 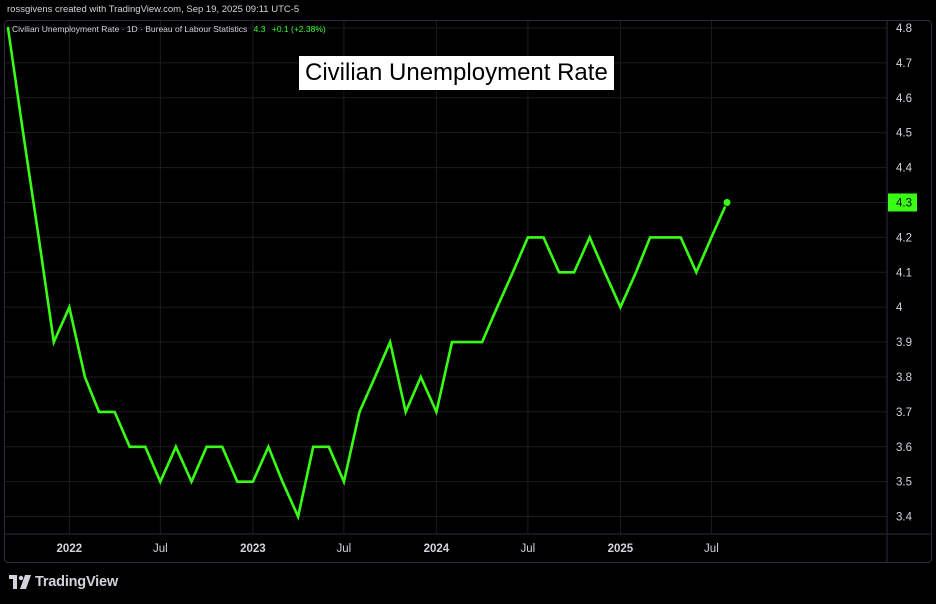 What do you see at coordinates (904, 518) in the screenshot?
I see `y-tick-label: 3.4` at bounding box center [904, 518].